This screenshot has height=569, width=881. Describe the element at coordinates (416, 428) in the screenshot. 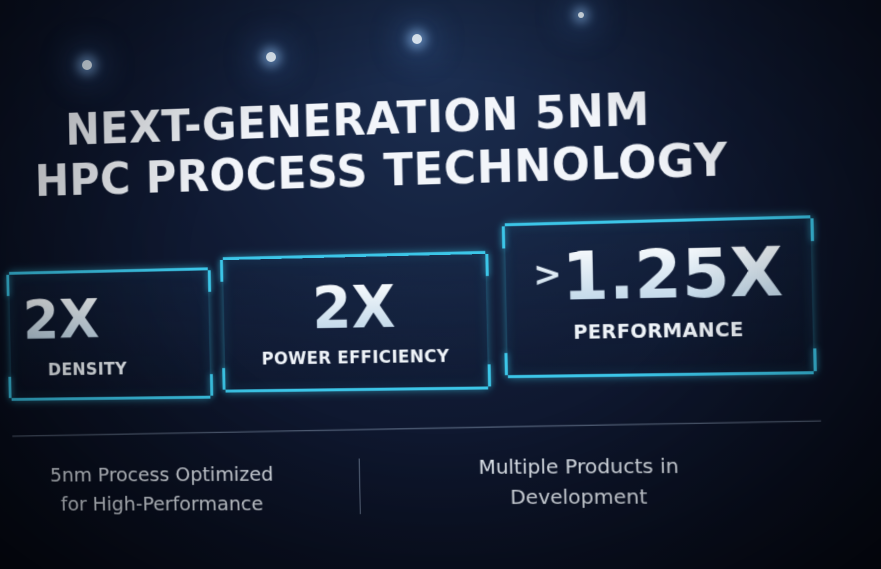

I see `horizontal-divider` at that location.